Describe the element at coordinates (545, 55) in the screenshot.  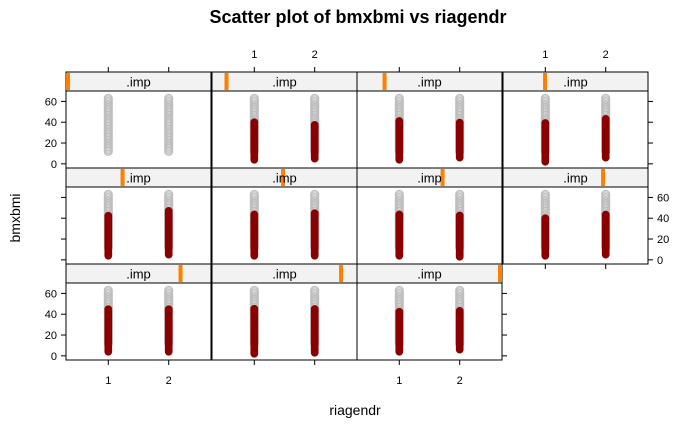
I see `x-tick-label-top: 1` at that location.